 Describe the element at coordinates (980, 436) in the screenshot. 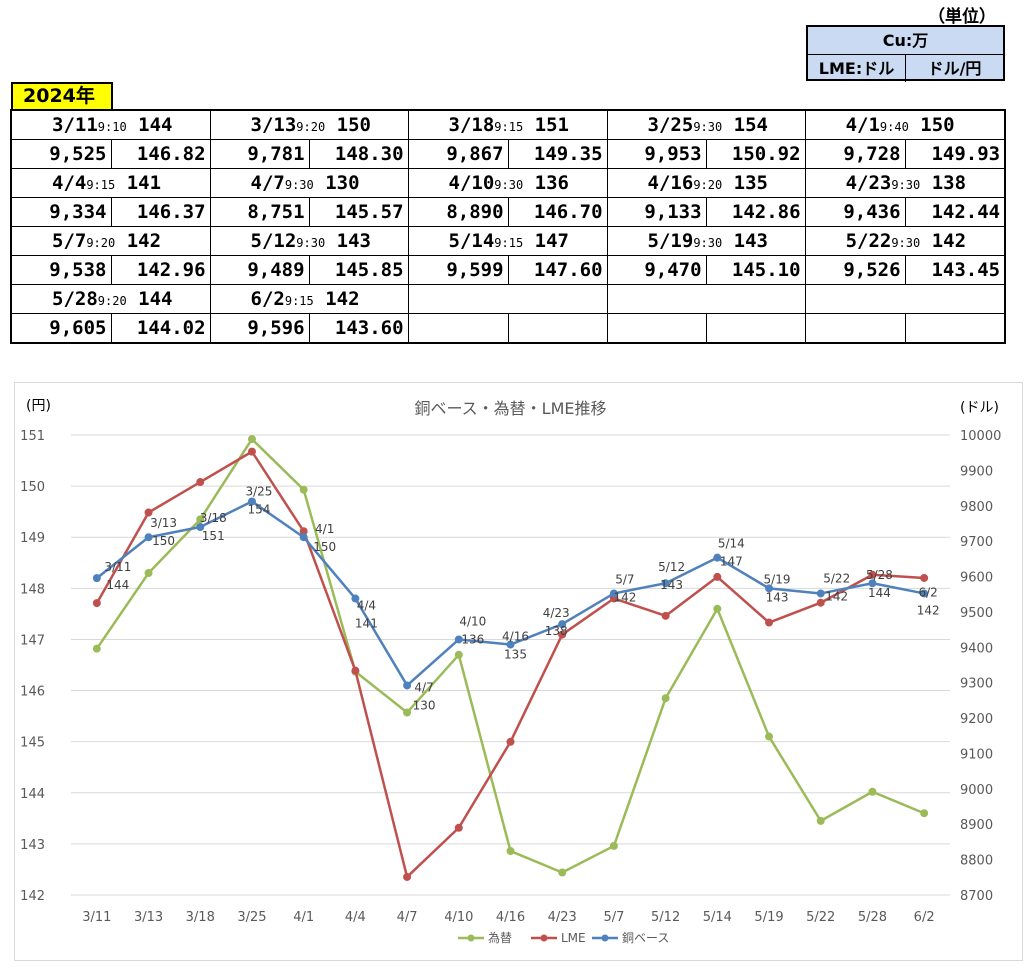

I see `right-tick-label: 10000` at that location.